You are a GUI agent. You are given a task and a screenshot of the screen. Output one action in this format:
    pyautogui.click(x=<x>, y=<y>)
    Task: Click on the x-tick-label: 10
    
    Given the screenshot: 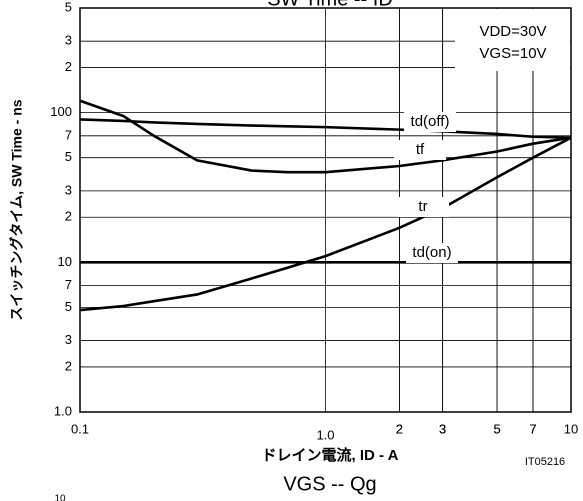 What is the action you would take?
    pyautogui.click(x=571, y=428)
    